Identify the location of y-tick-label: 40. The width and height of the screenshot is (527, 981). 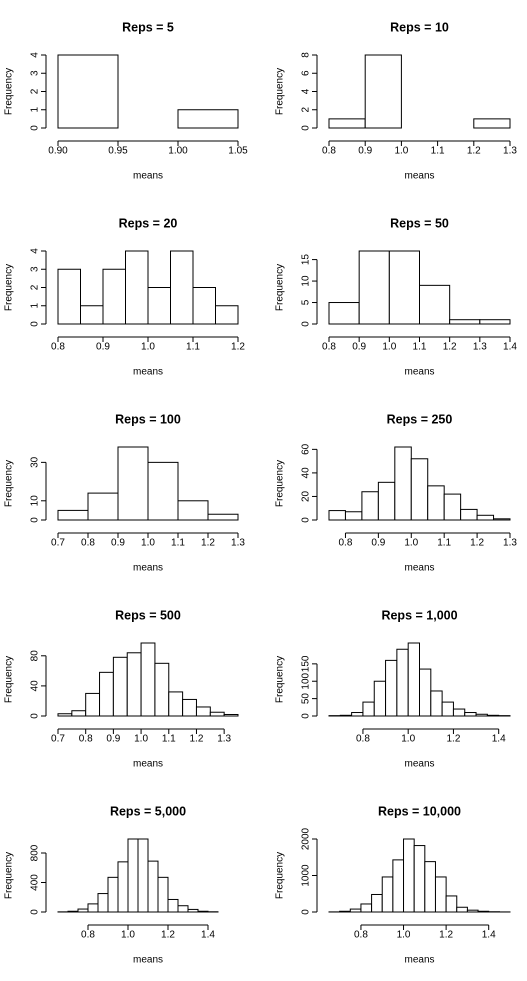
(306, 473).